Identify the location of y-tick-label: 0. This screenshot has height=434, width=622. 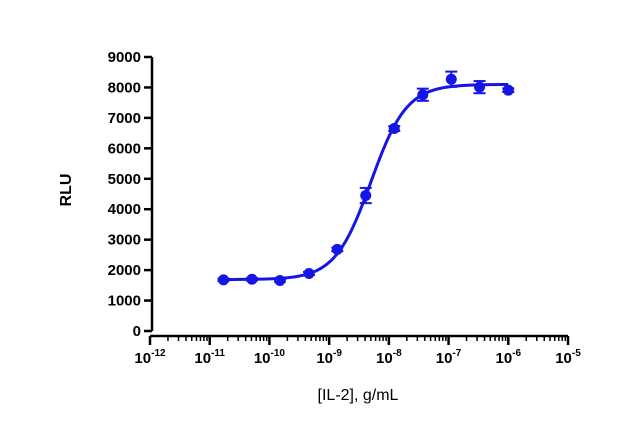
(137, 331).